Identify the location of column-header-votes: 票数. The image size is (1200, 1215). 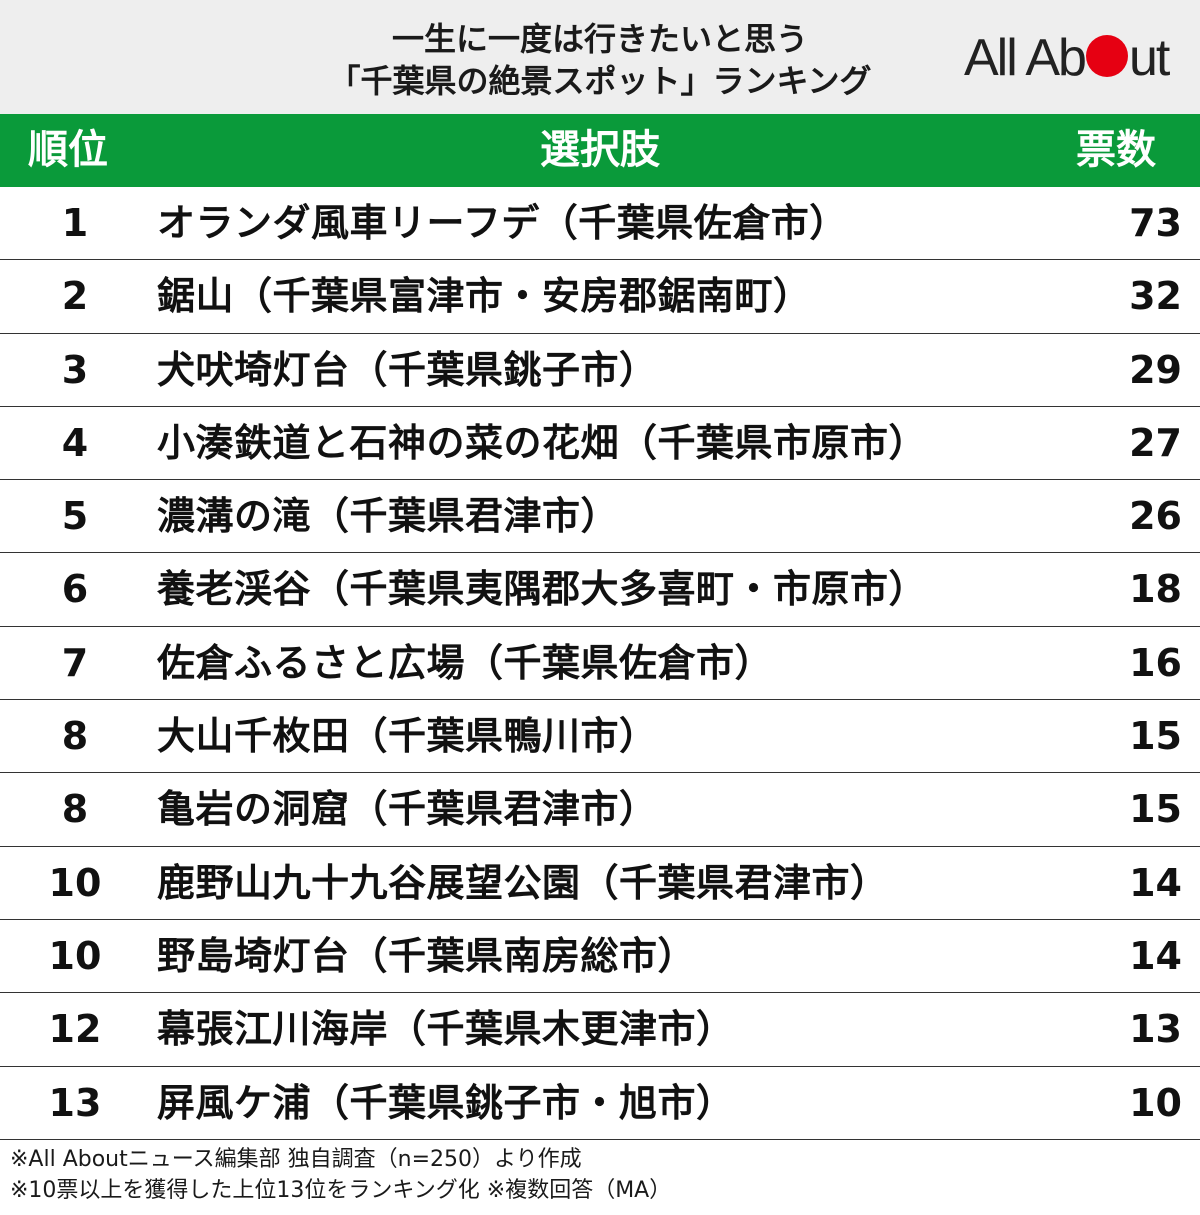
(1116, 150).